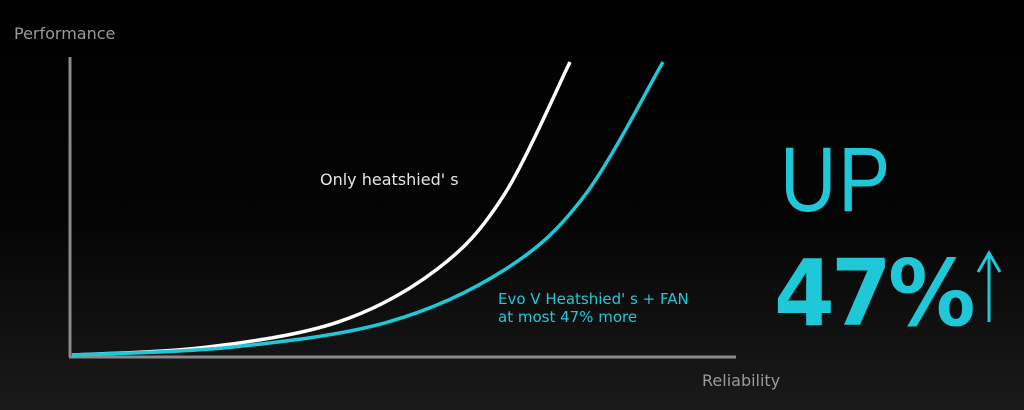  I want to click on series-label-fan-title: Evo V Heatshied' s + FAN, so click(593, 299).